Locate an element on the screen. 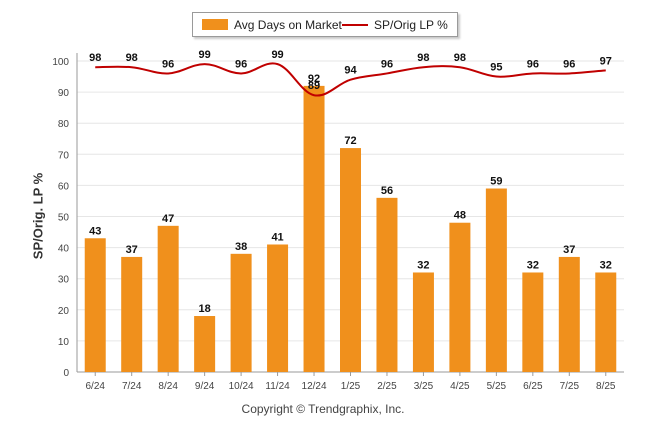 This screenshot has height=434, width=646. x-tick-label: 7/24 is located at coordinates (132, 386).